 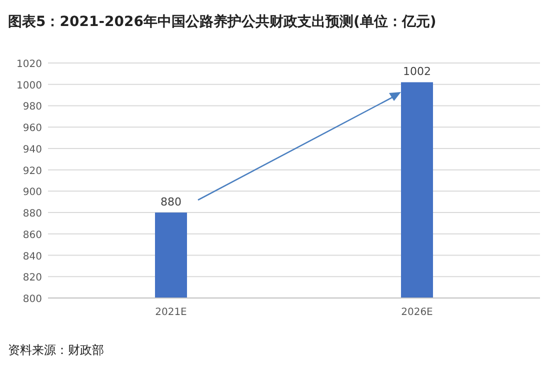 I want to click on y-tick-label: 980, so click(x=32, y=107).